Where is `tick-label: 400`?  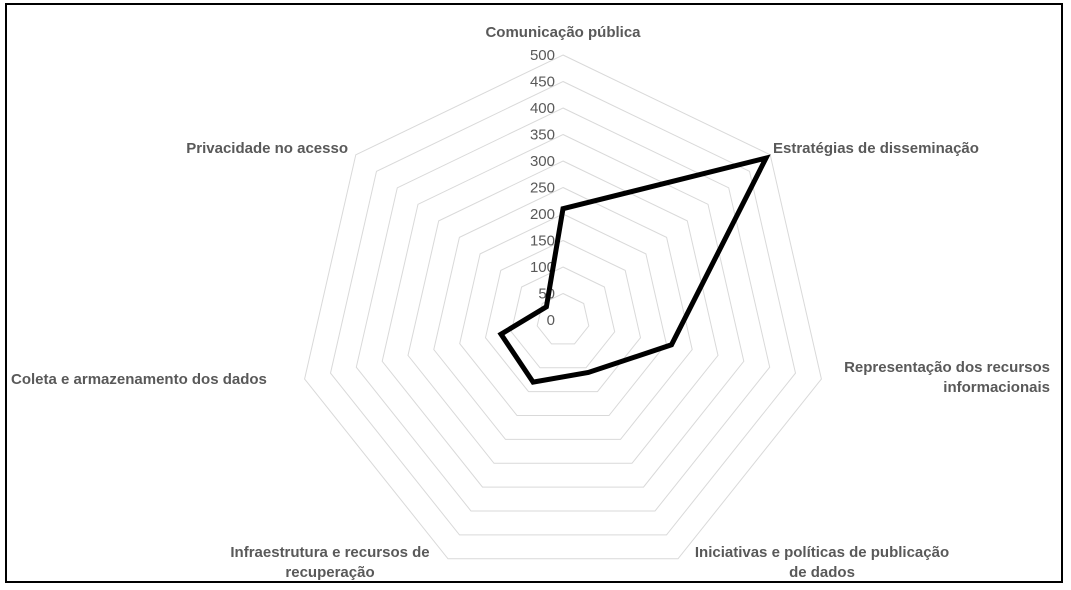 tick-label: 400 is located at coordinates (542, 108).